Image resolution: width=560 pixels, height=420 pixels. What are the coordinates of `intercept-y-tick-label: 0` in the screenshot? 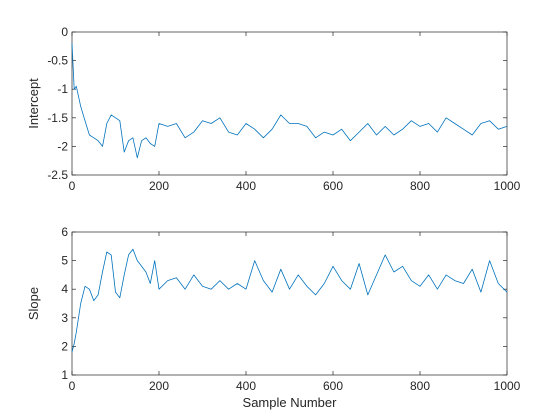 It's located at (64, 32).